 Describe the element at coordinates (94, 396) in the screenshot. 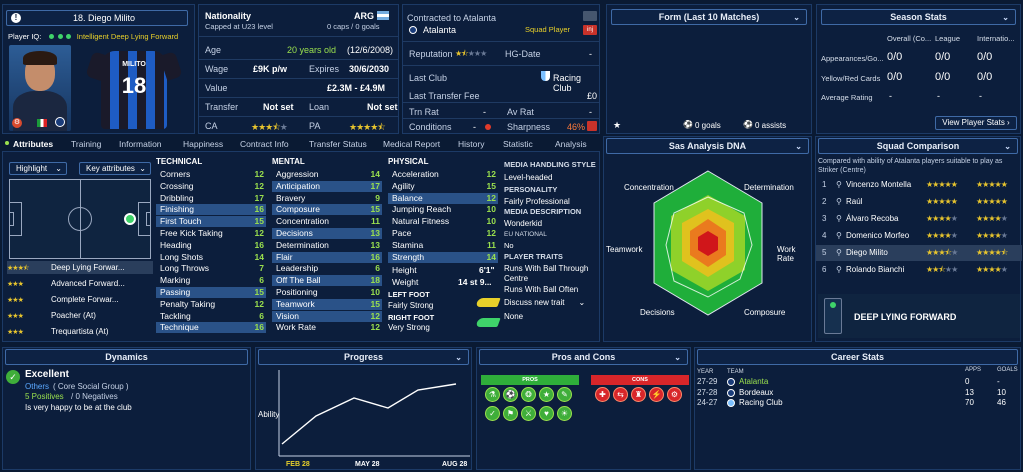

I see `dynamics-negatives: / 0 Negatives` at that location.